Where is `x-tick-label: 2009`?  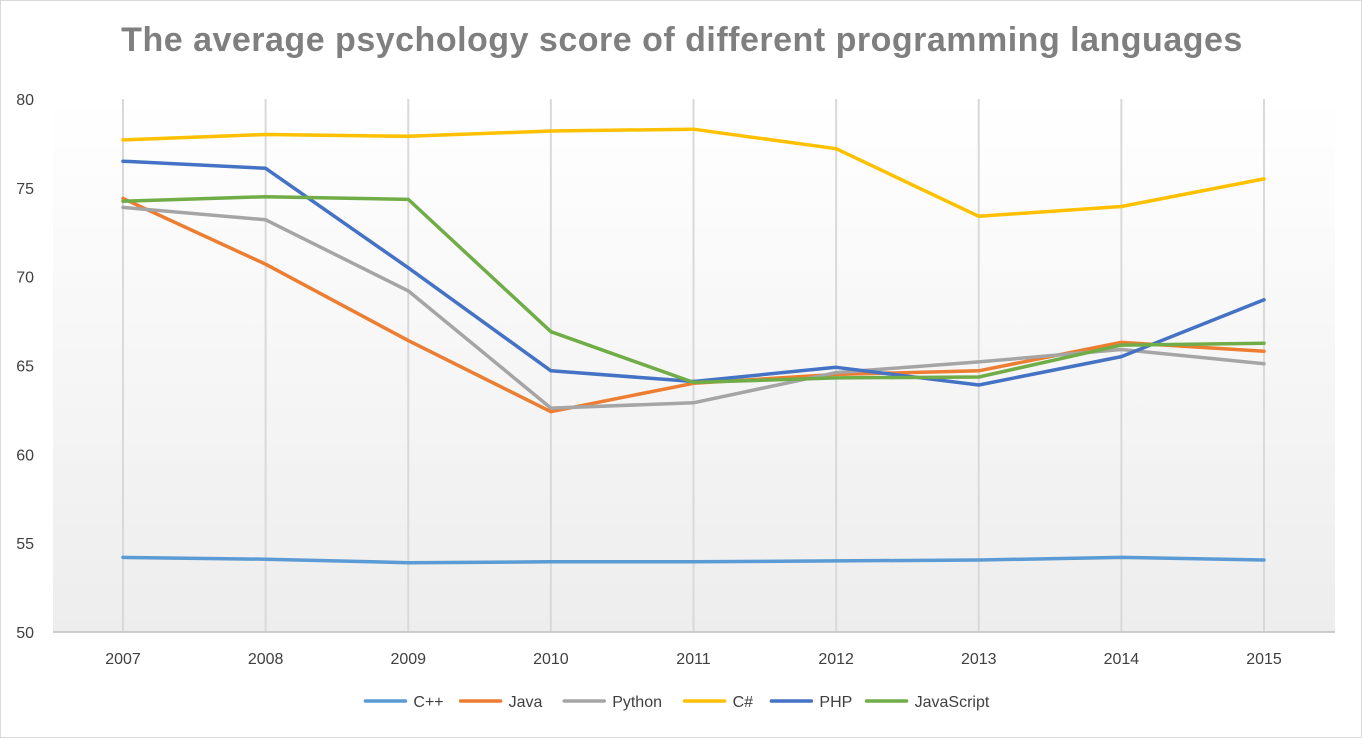 x-tick-label: 2009 is located at coordinates (408, 659).